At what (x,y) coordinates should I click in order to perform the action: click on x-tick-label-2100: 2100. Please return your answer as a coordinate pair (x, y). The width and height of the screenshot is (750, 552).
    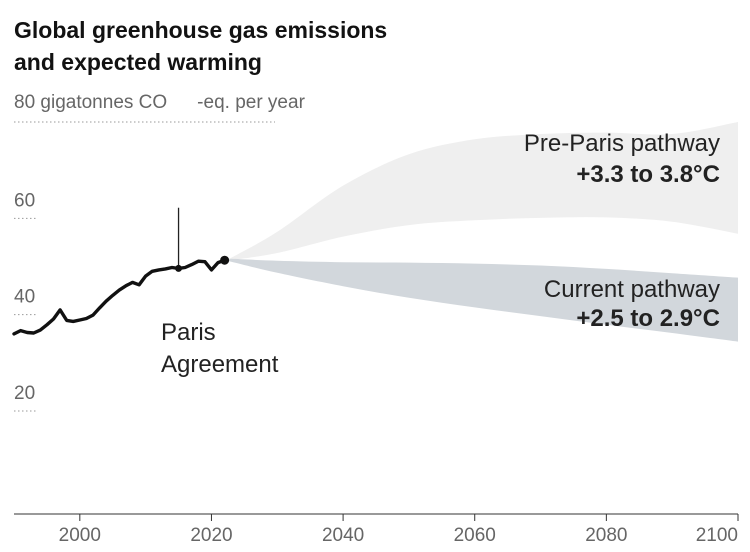
    Looking at the image, I should click on (717, 535).